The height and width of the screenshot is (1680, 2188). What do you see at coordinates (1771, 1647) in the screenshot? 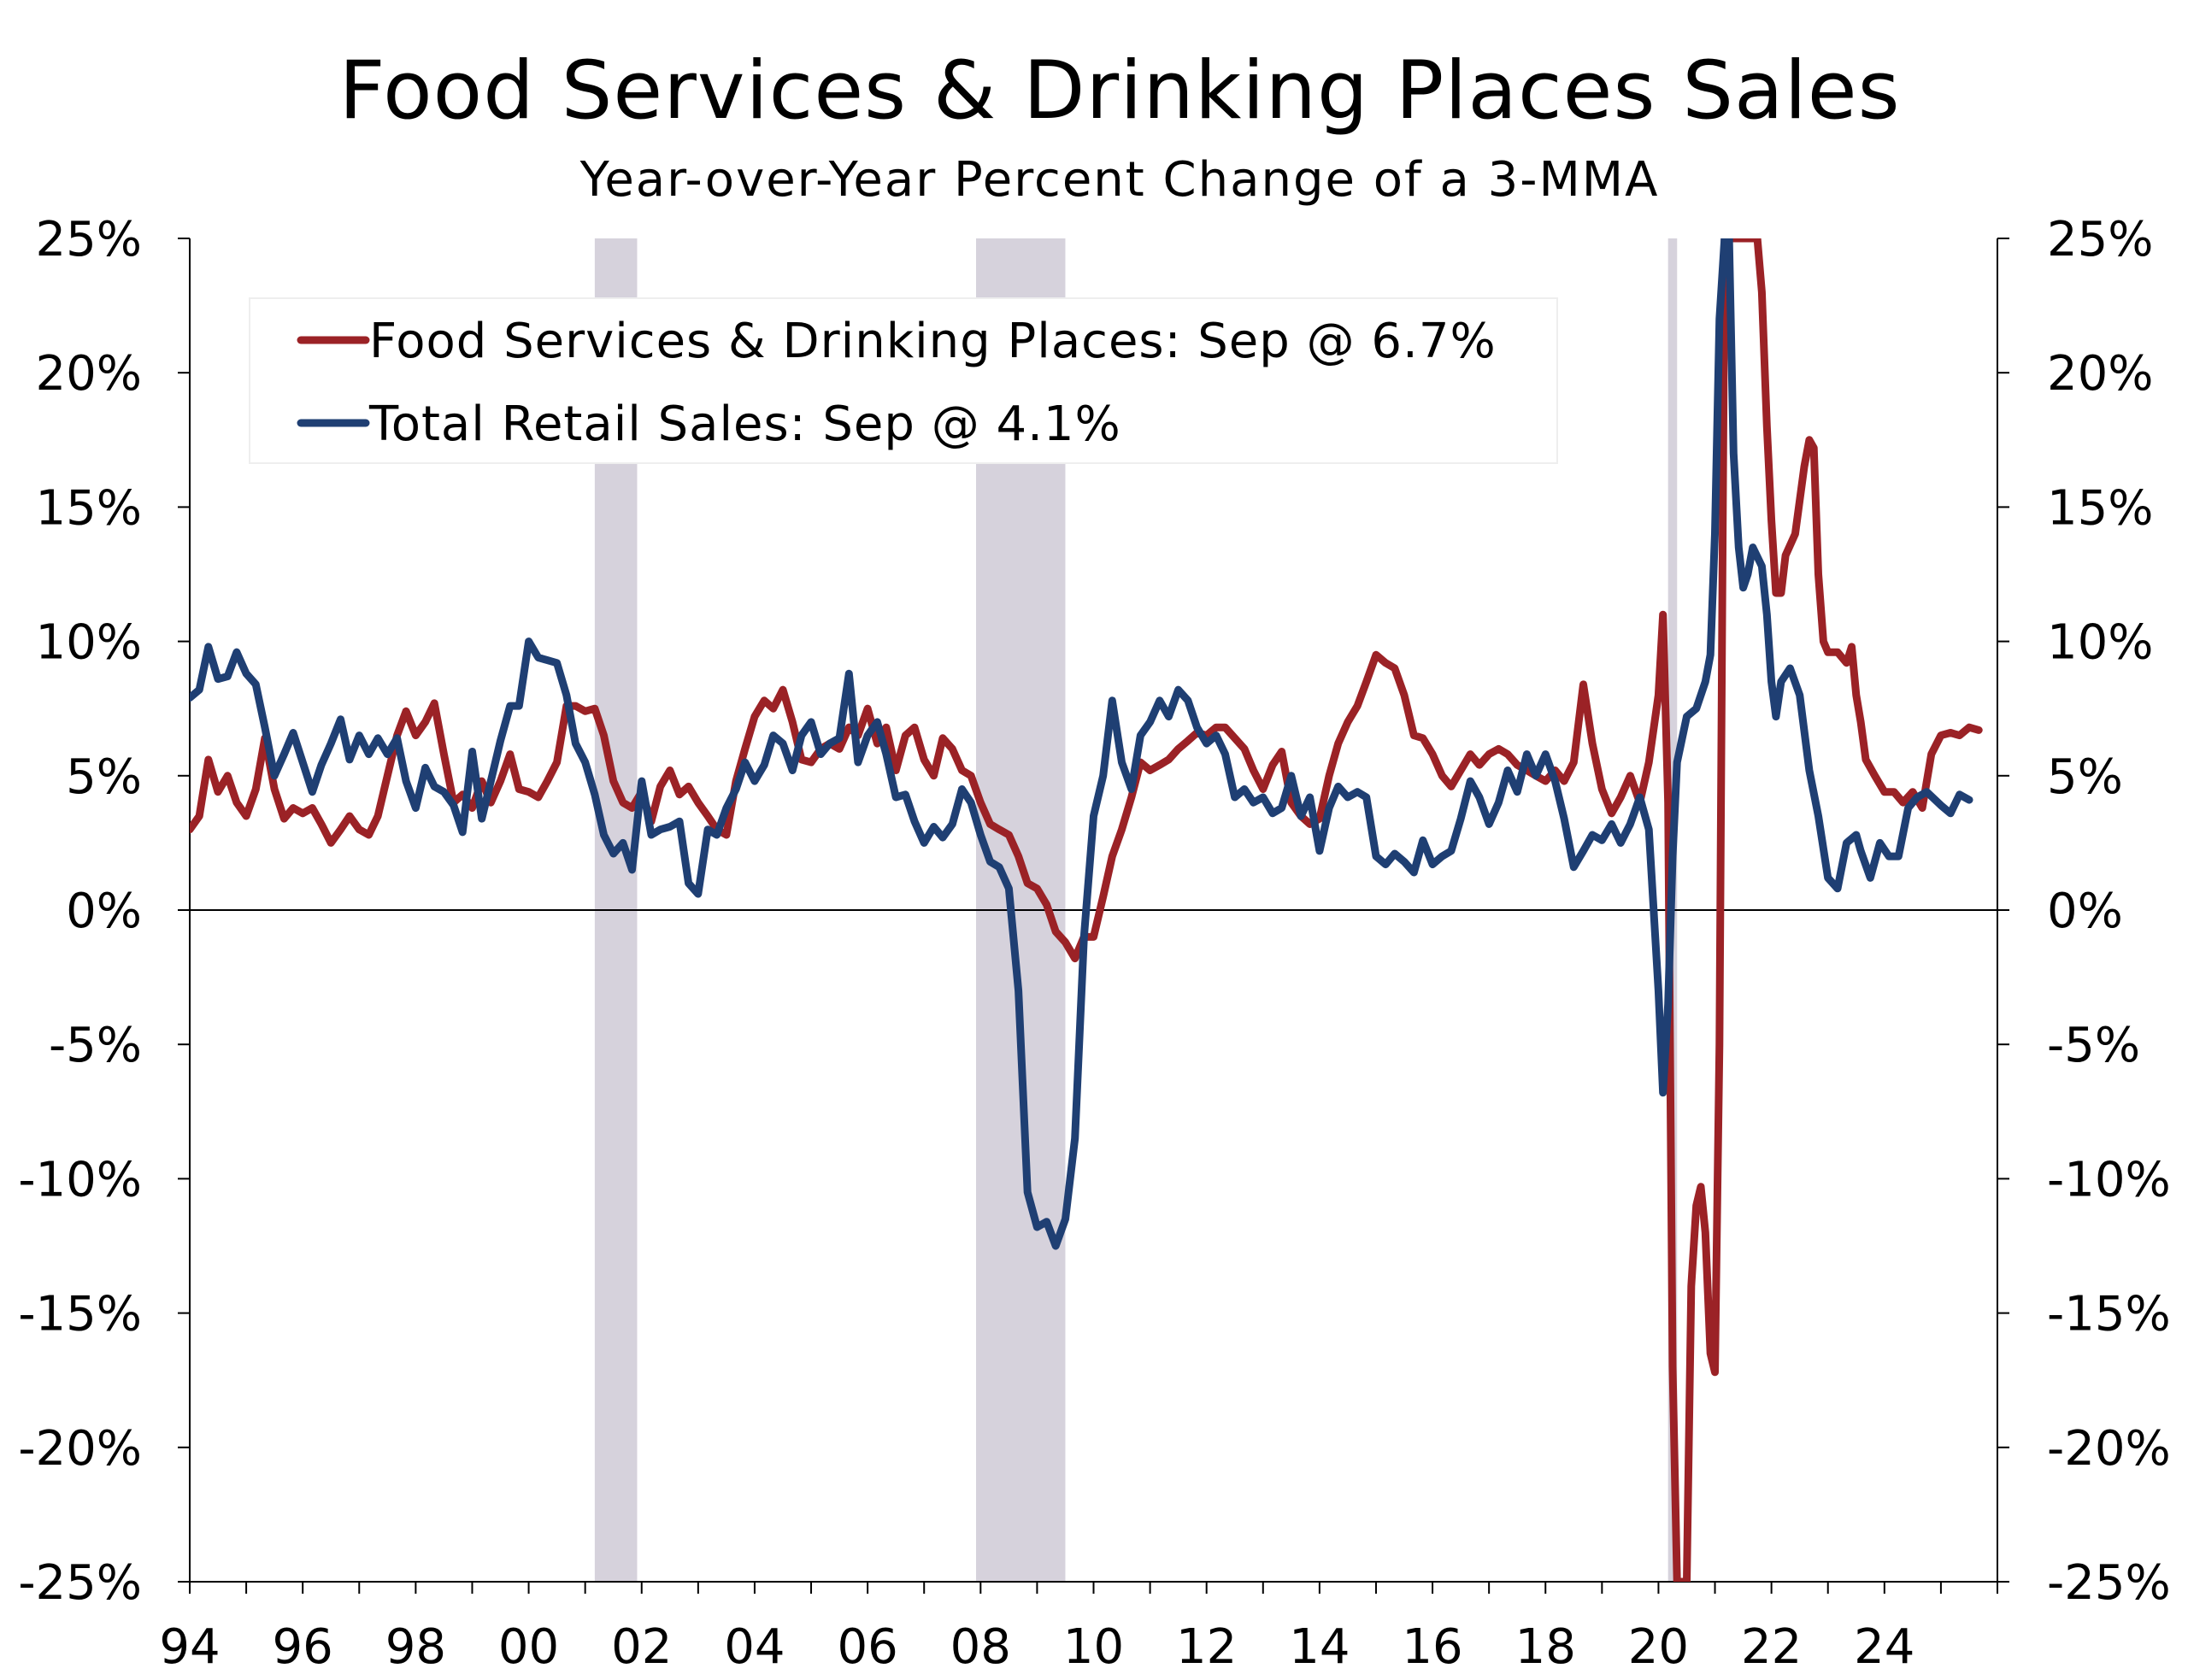
I see `x-tick-label: 22` at bounding box center [1771, 1647].